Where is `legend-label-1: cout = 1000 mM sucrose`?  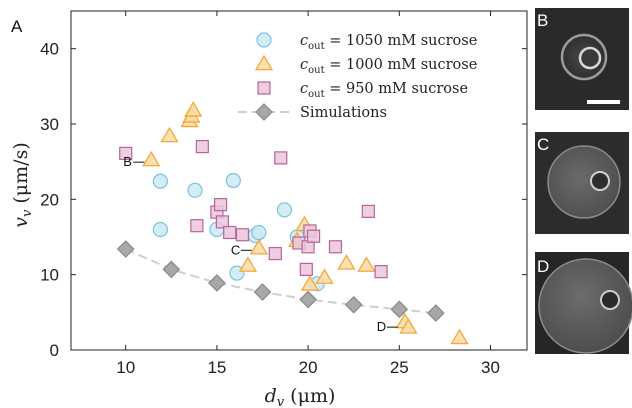 legend-label-1: cout = 1000 mM sucrose is located at coordinates (388, 66).